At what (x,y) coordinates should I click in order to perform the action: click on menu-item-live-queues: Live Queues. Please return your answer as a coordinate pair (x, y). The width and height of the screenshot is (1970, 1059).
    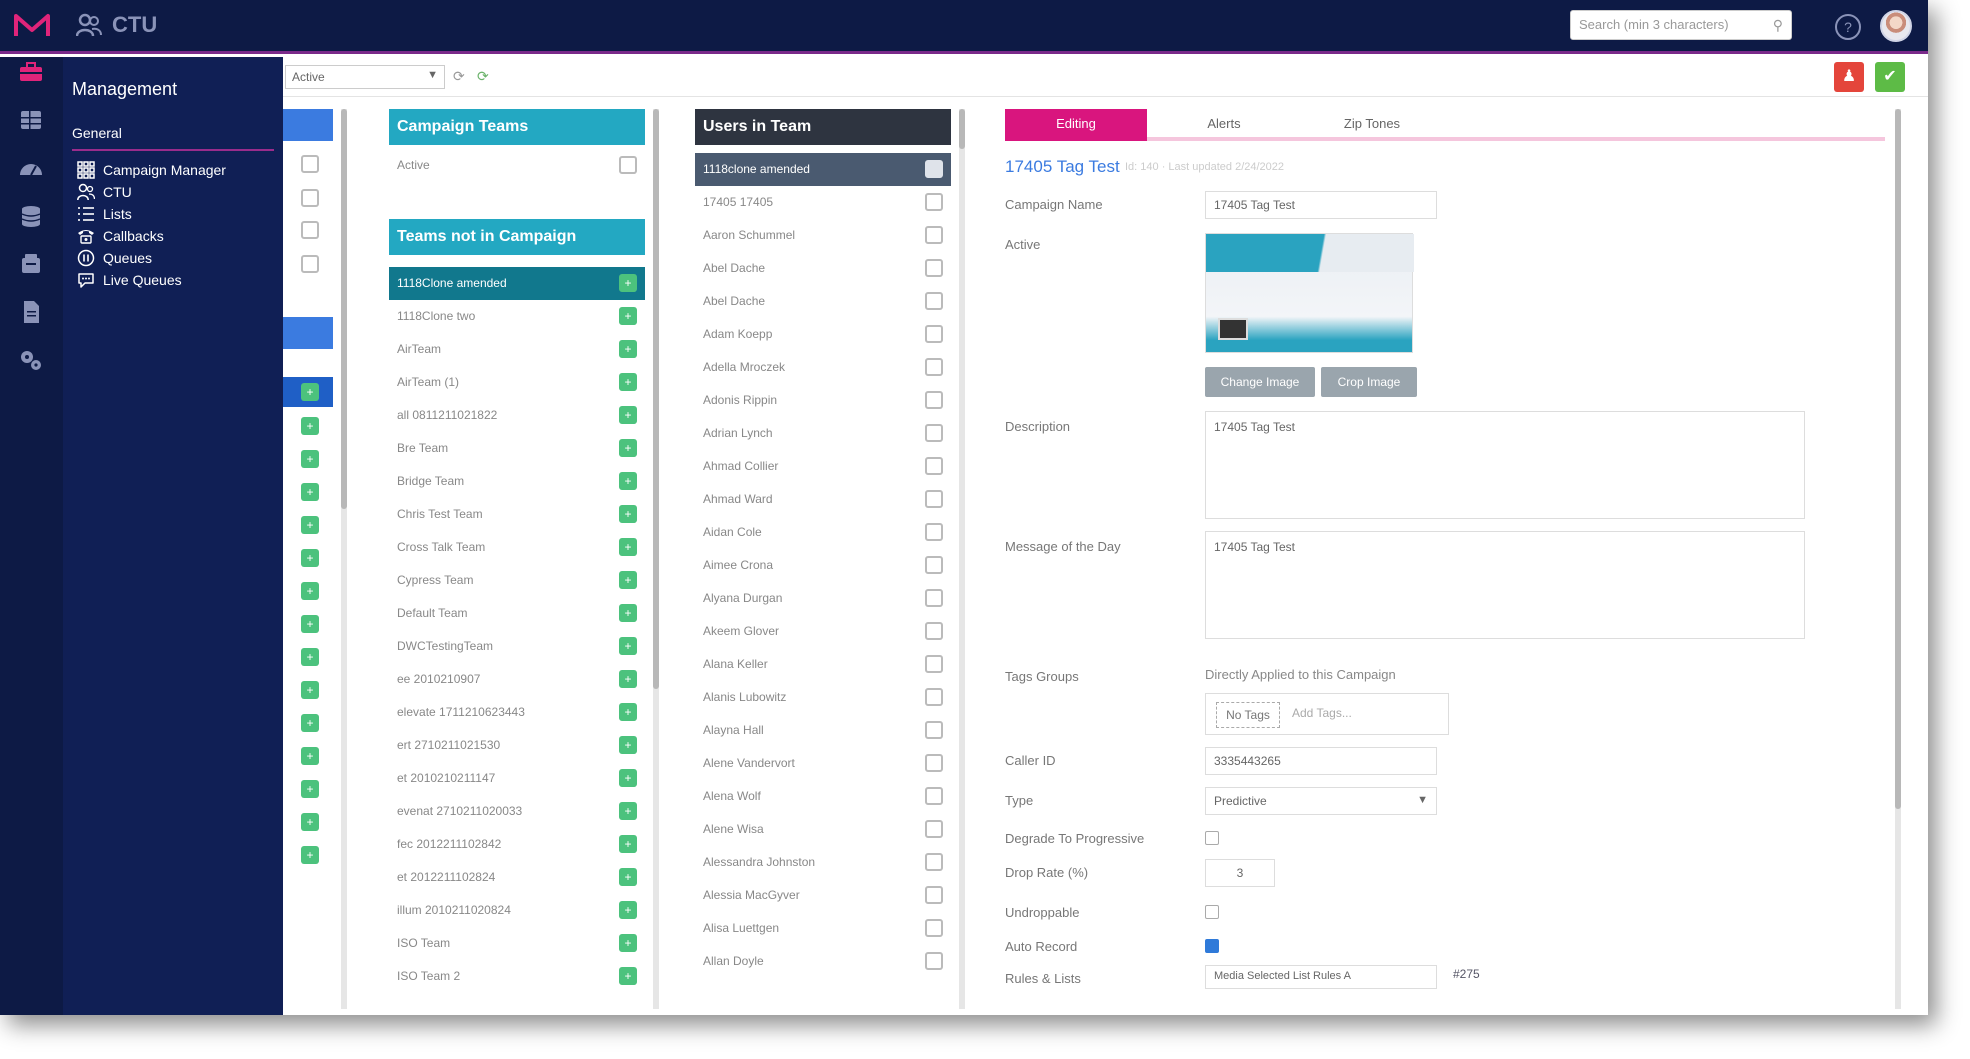
    Looking at the image, I should click on (129, 280).